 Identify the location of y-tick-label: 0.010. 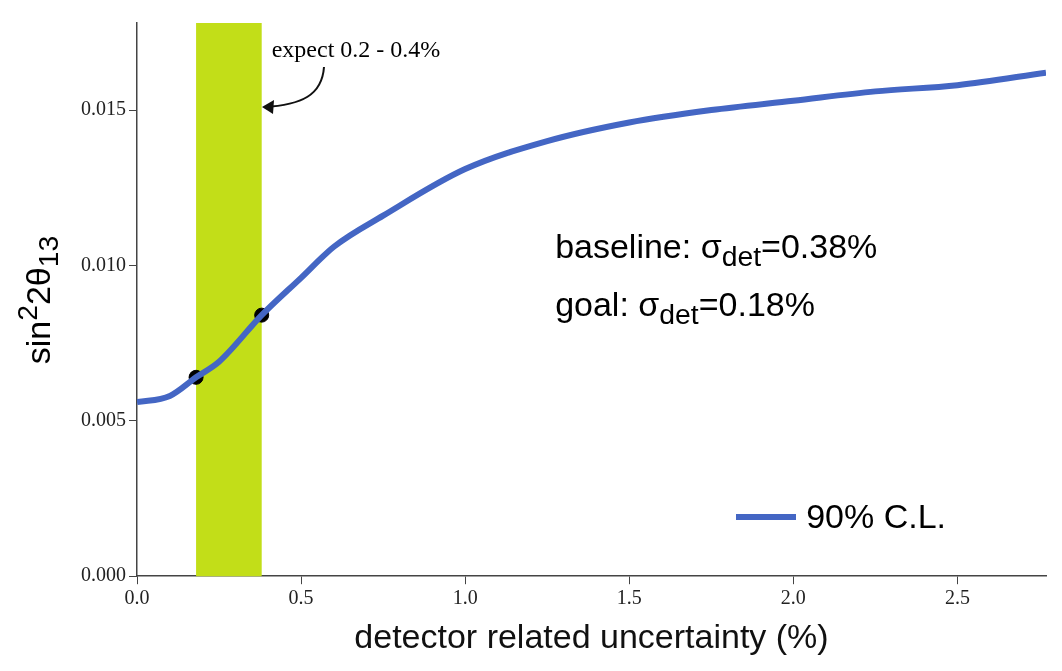
(103, 263).